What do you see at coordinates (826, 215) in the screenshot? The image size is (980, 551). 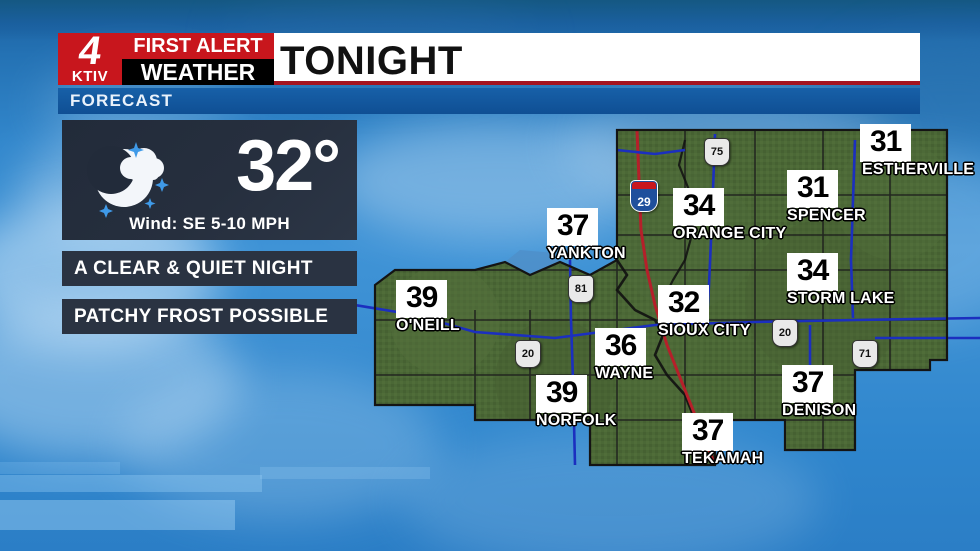 I see `city-name: SPENCER` at bounding box center [826, 215].